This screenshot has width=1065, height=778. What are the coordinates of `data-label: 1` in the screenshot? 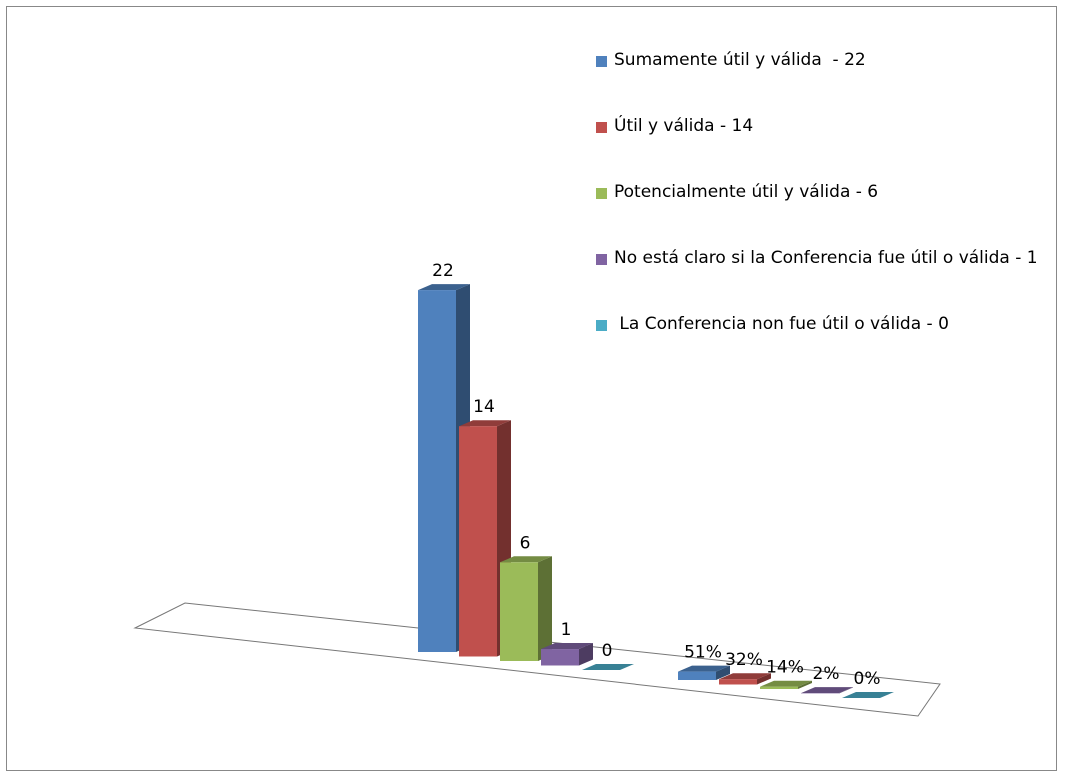 It's located at (566, 630).